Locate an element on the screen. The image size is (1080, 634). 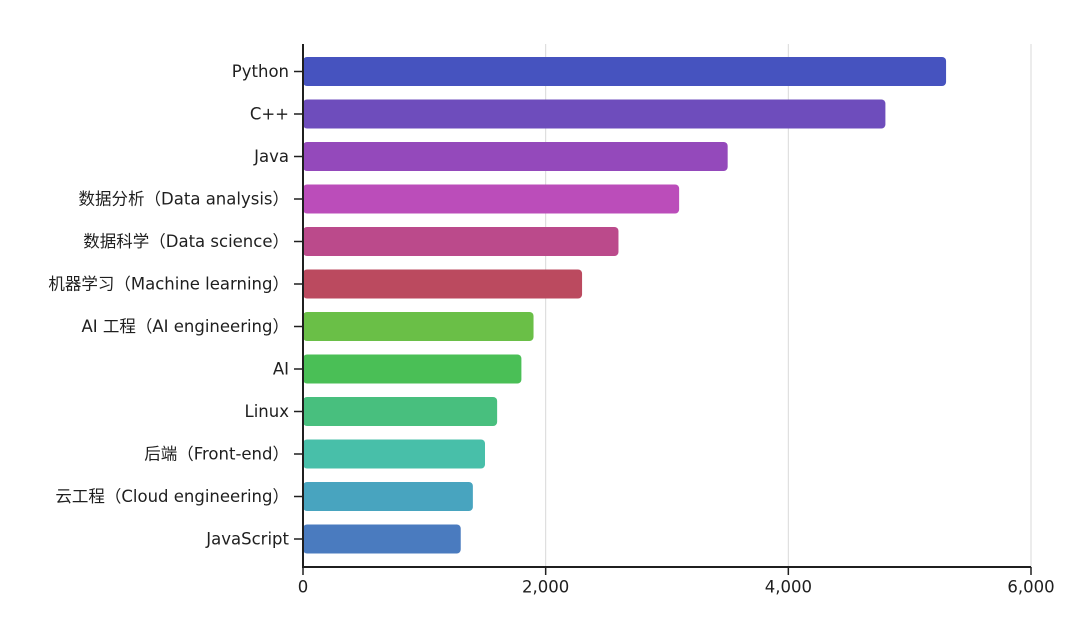
category-label-6: AI 工程（AI engineering） is located at coordinates (185, 326).